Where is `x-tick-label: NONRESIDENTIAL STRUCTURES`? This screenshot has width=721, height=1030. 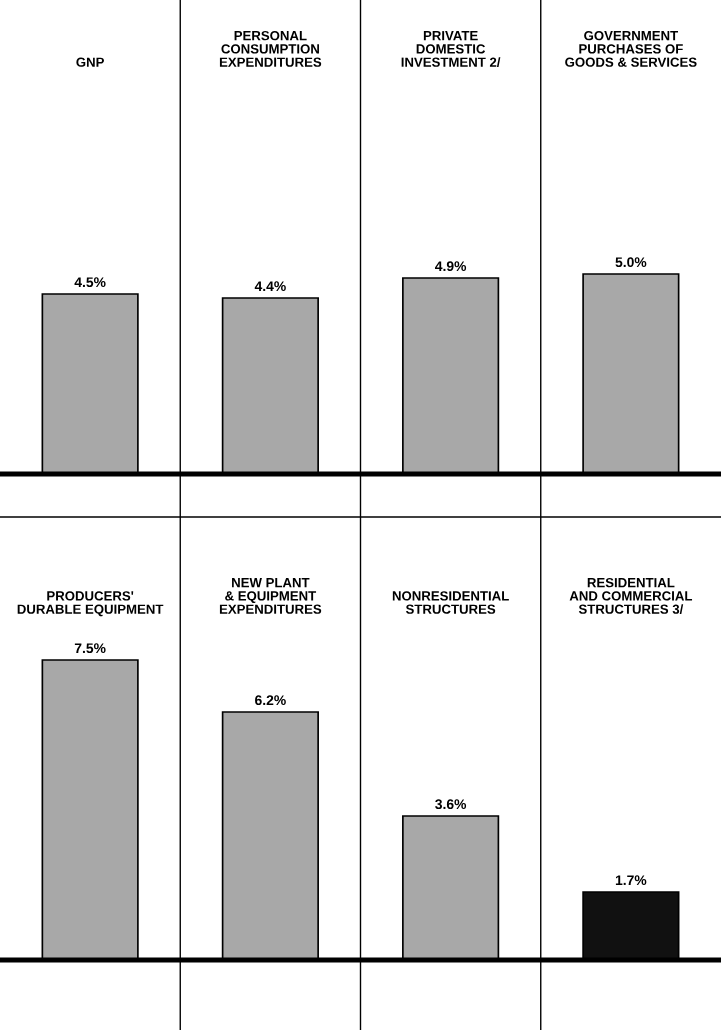 x-tick-label: NONRESIDENTIAL STRUCTURES is located at coordinates (450, 602).